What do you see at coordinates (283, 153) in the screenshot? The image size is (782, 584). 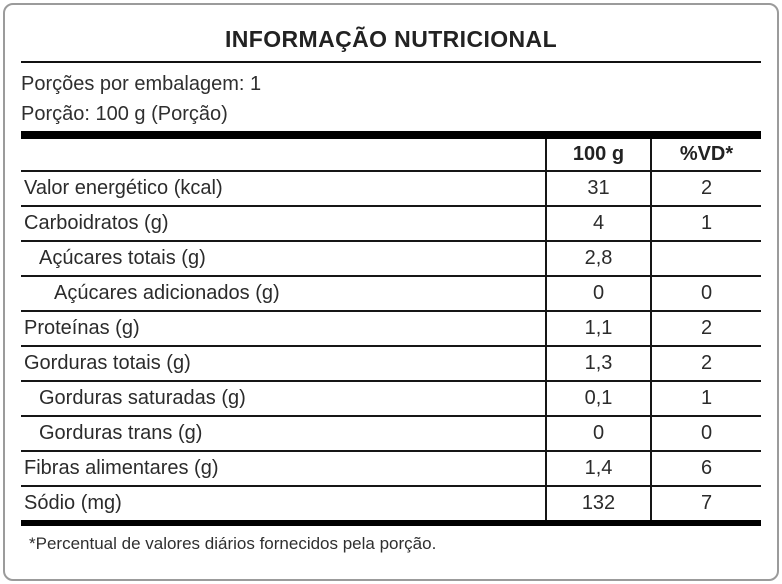 I see `header-spacer-cell` at bounding box center [283, 153].